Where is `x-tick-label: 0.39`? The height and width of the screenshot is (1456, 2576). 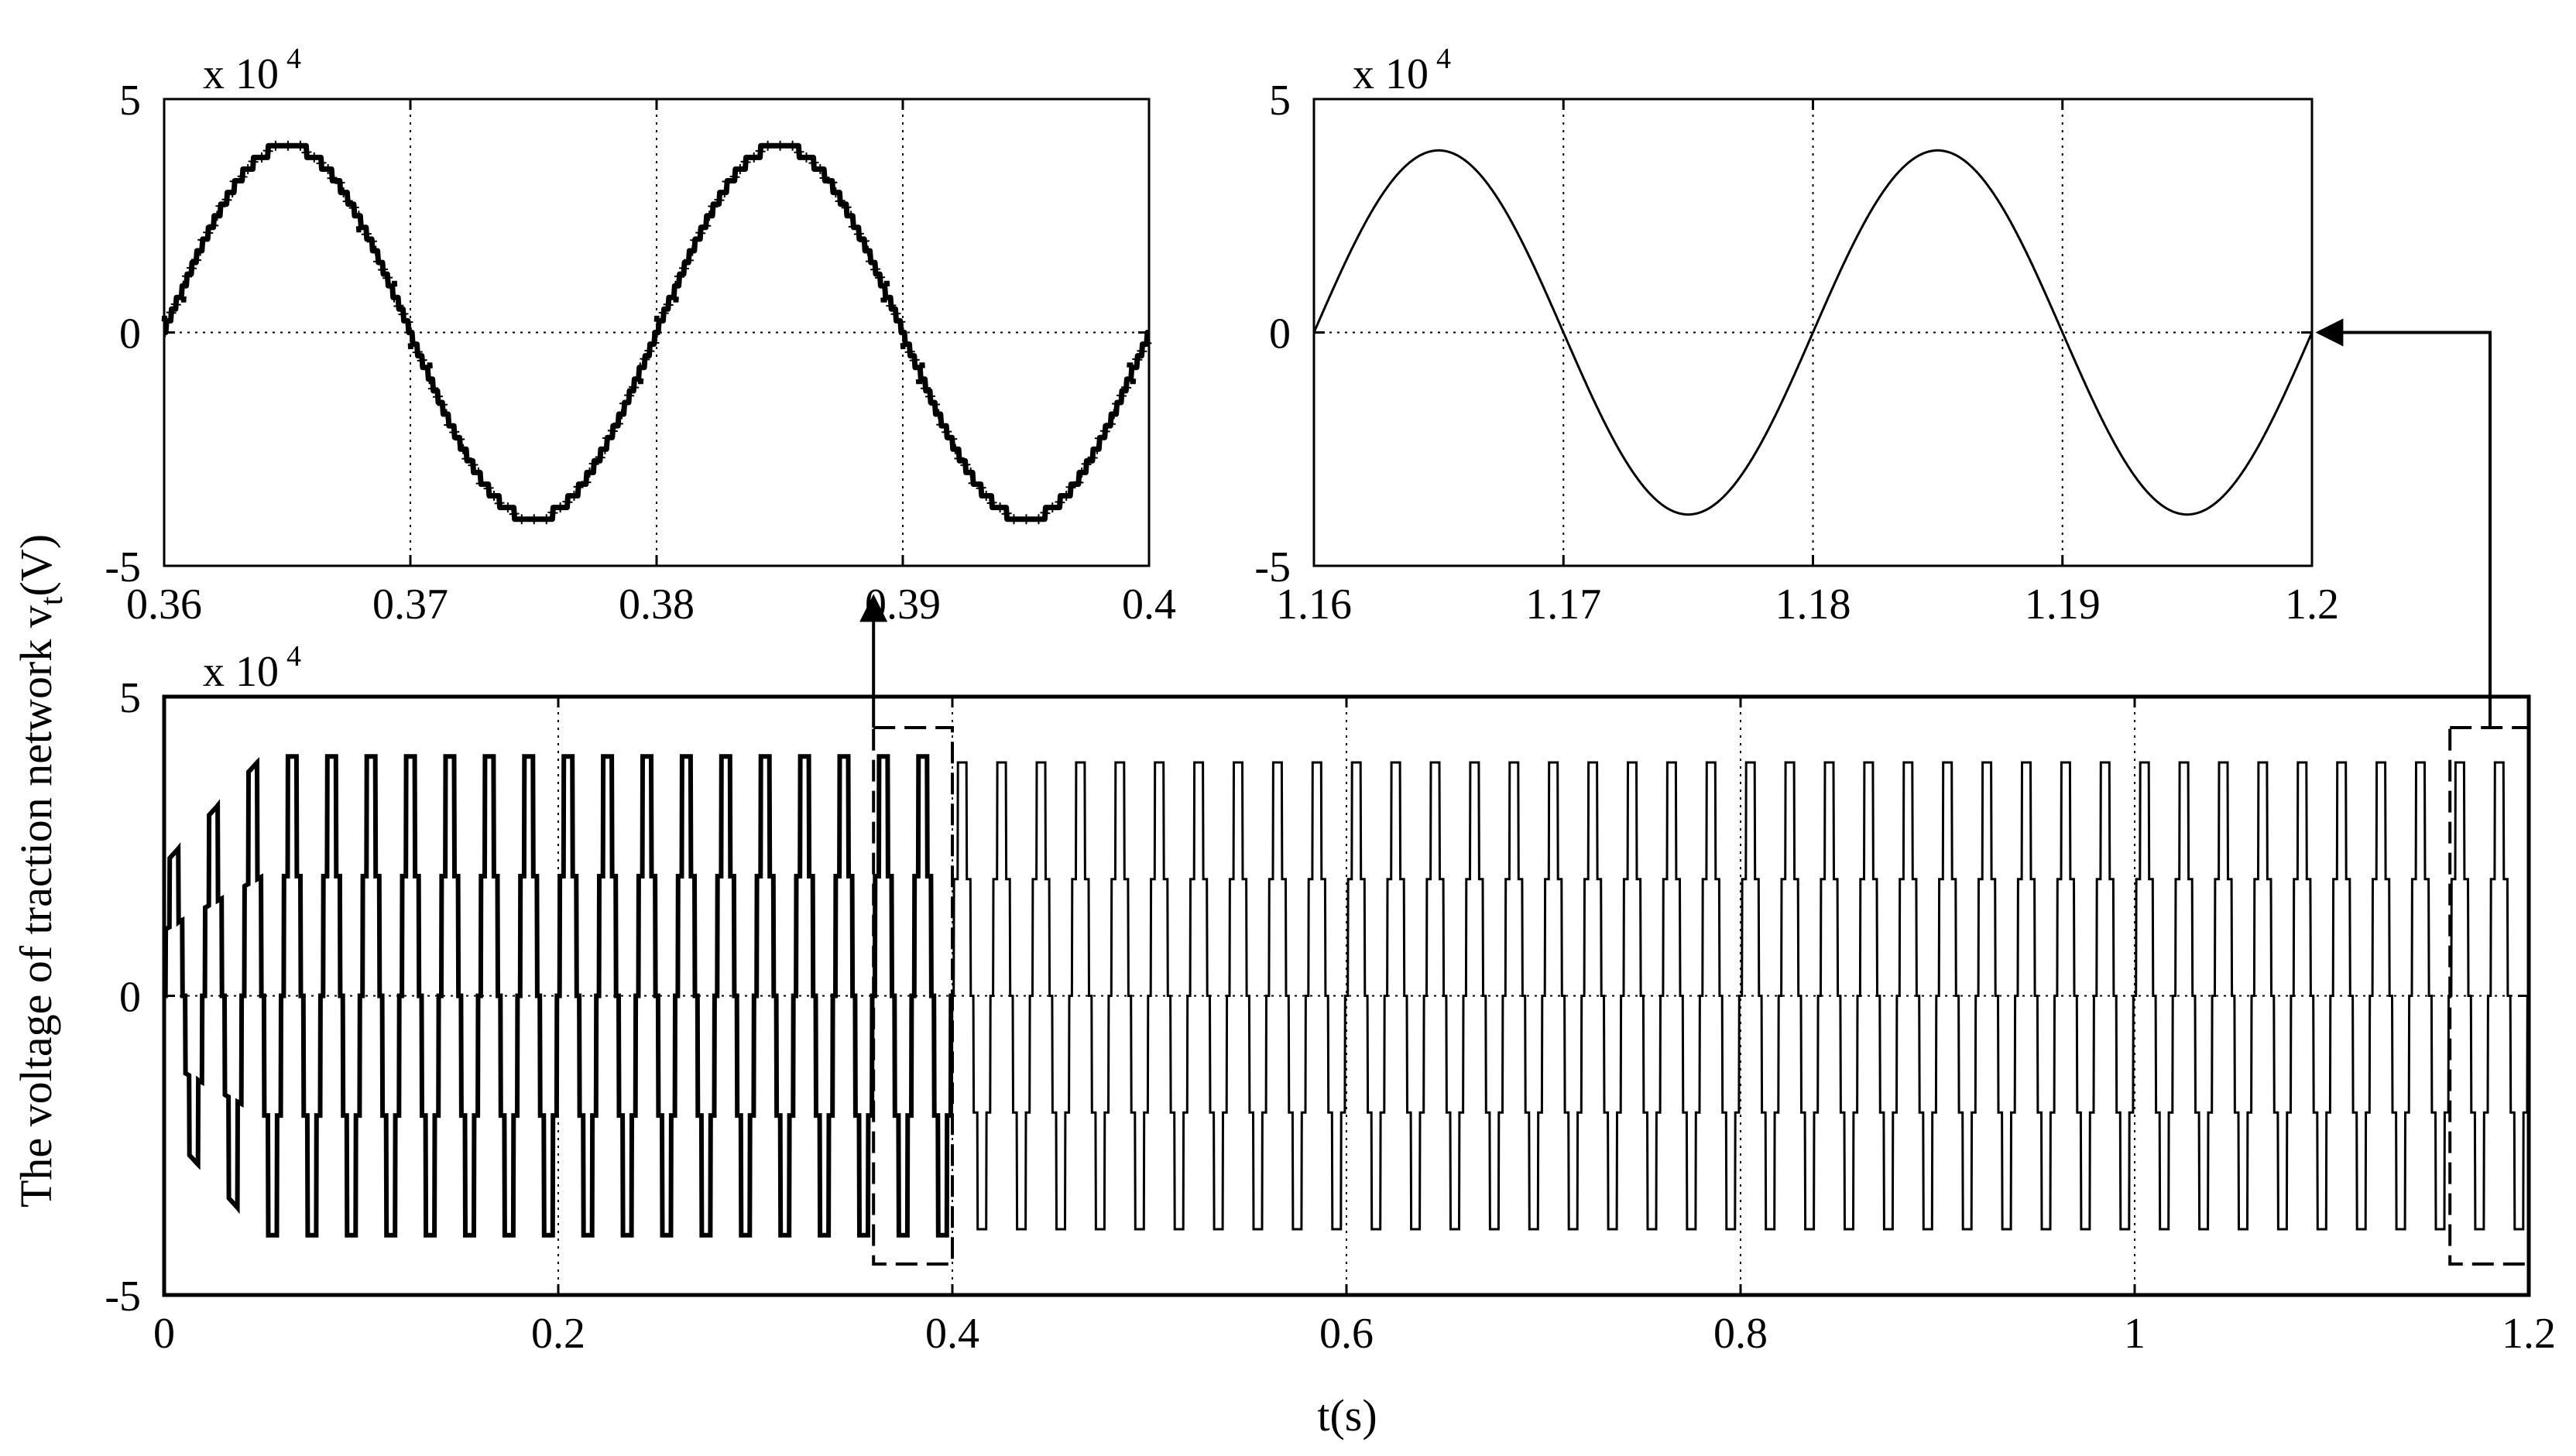 x-tick-label: 0.39 is located at coordinates (903, 605).